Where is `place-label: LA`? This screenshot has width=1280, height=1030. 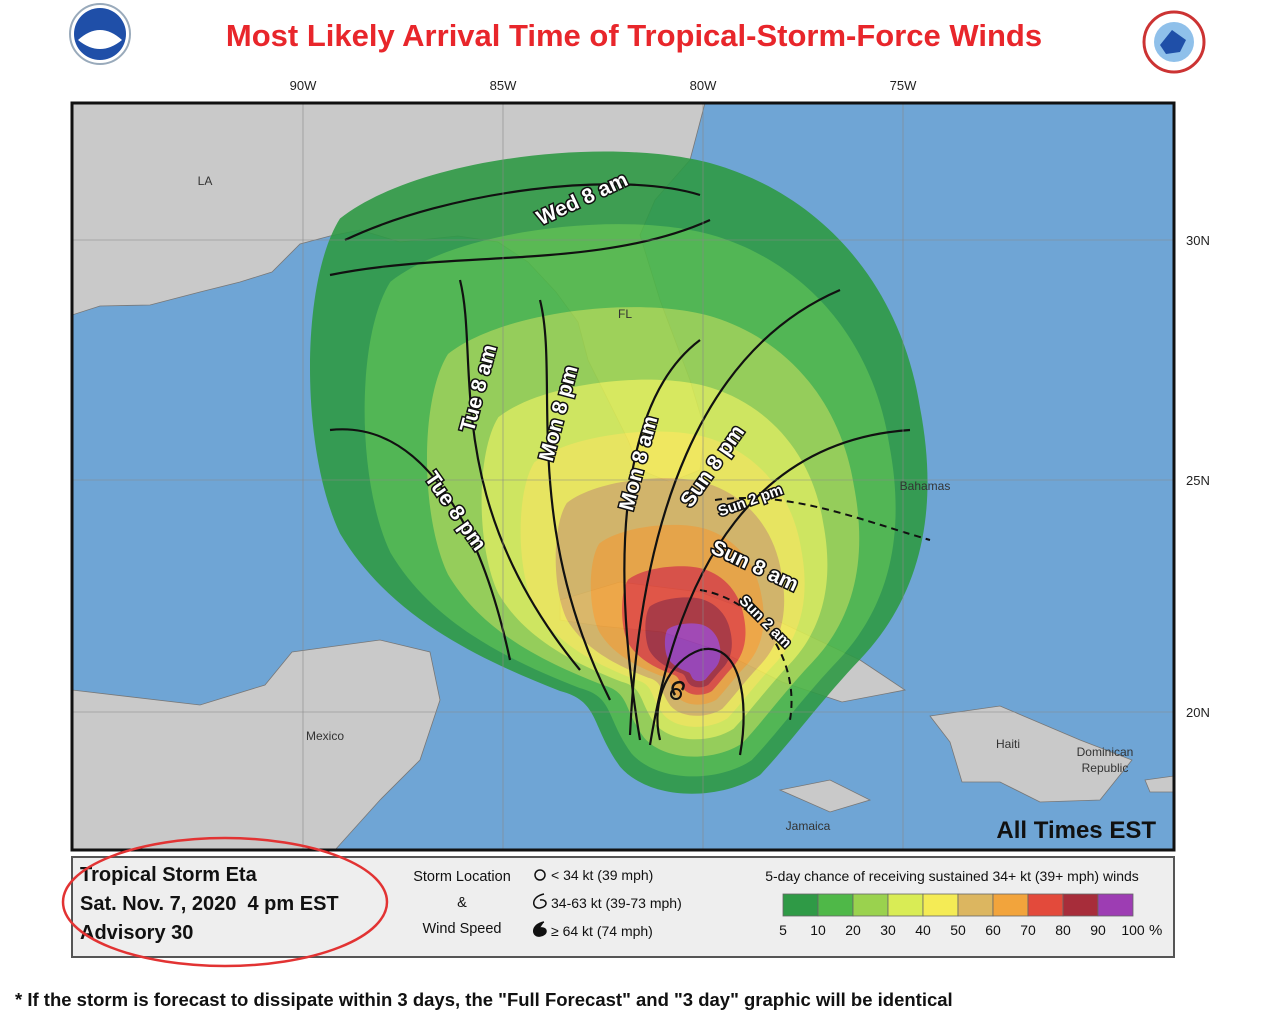 place-label: LA is located at coordinates (205, 181).